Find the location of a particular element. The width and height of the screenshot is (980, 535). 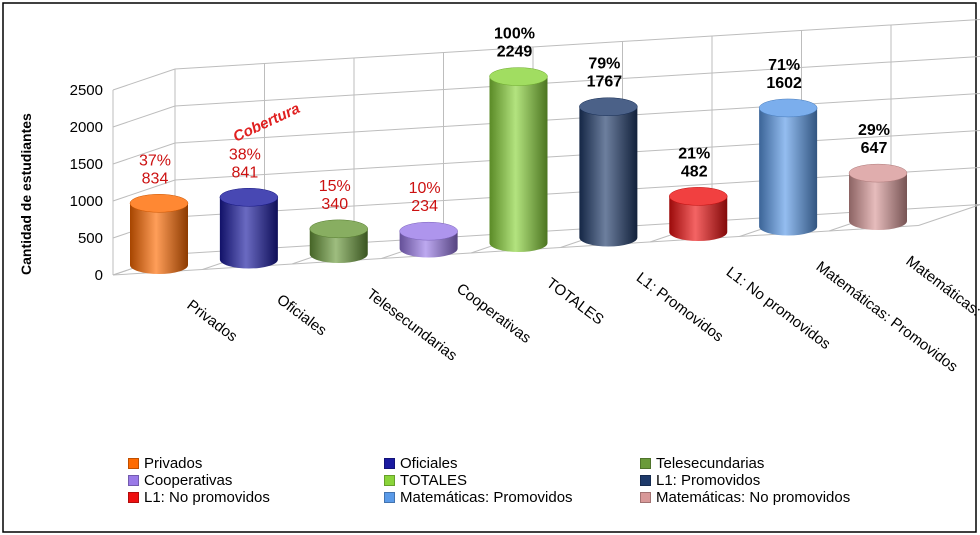

legend-label: Cooperativas is located at coordinates (188, 480).